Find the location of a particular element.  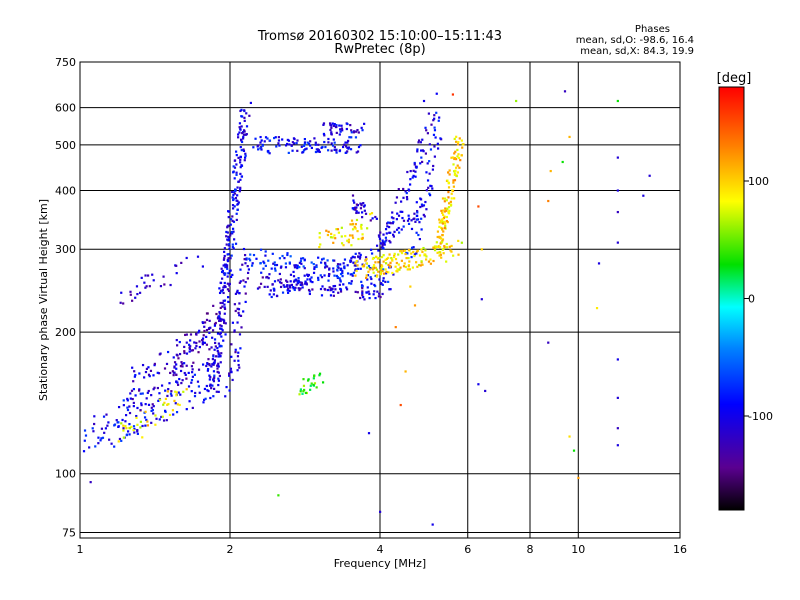

y-tick-label: 750 is located at coordinates (65, 62).